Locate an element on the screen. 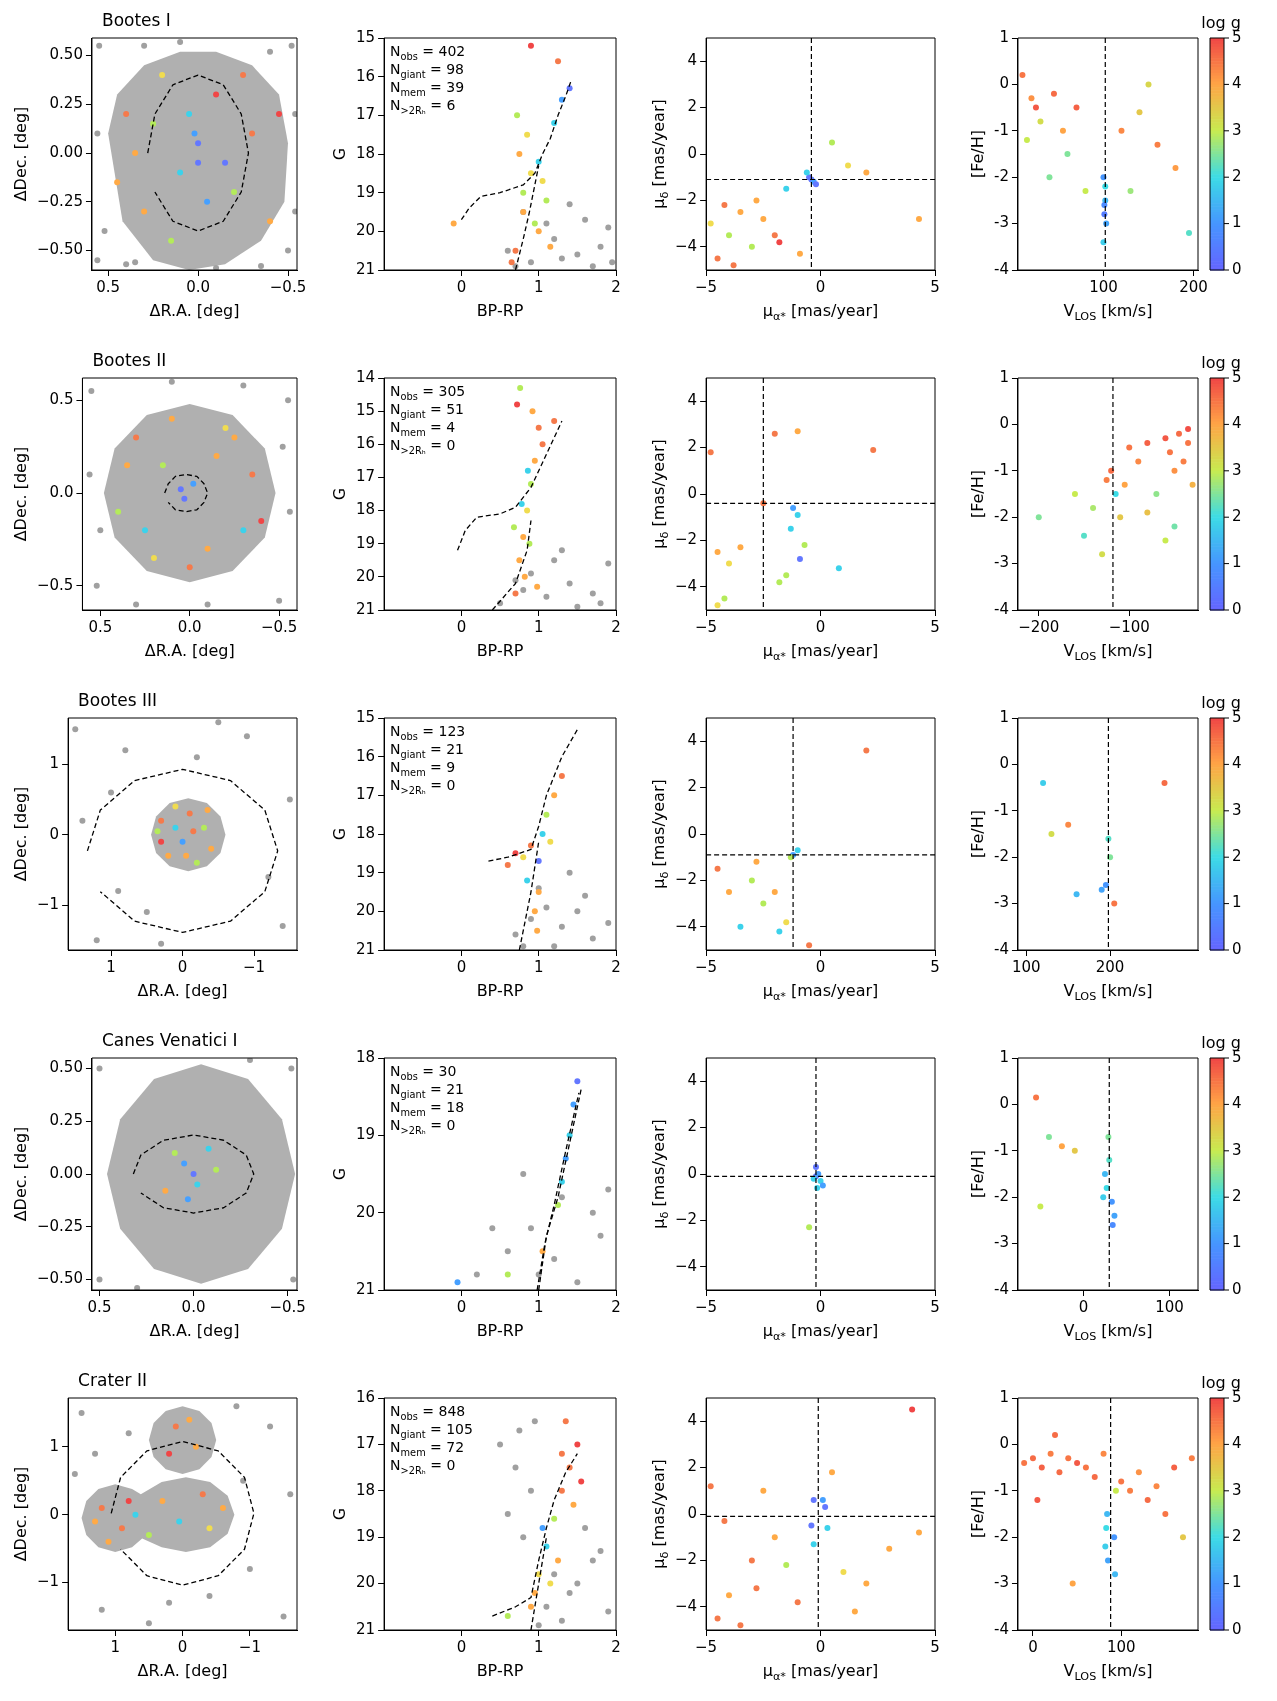  y-tick-label: −1 is located at coordinates (48, 903).